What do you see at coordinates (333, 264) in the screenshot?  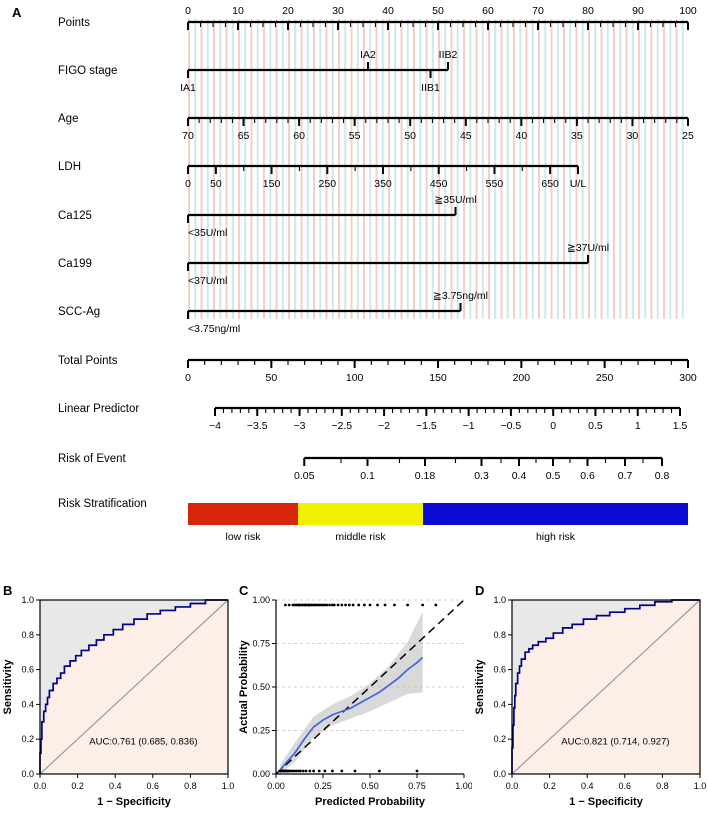 I see `nomogram-row-ca199: Ca199 <37U/ml ≧37U/ml` at bounding box center [333, 264].